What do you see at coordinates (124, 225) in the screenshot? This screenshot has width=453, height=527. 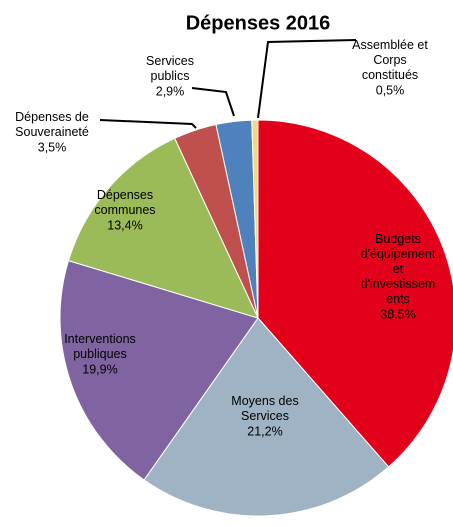 I see `value-label: 13,4%` at bounding box center [124, 225].